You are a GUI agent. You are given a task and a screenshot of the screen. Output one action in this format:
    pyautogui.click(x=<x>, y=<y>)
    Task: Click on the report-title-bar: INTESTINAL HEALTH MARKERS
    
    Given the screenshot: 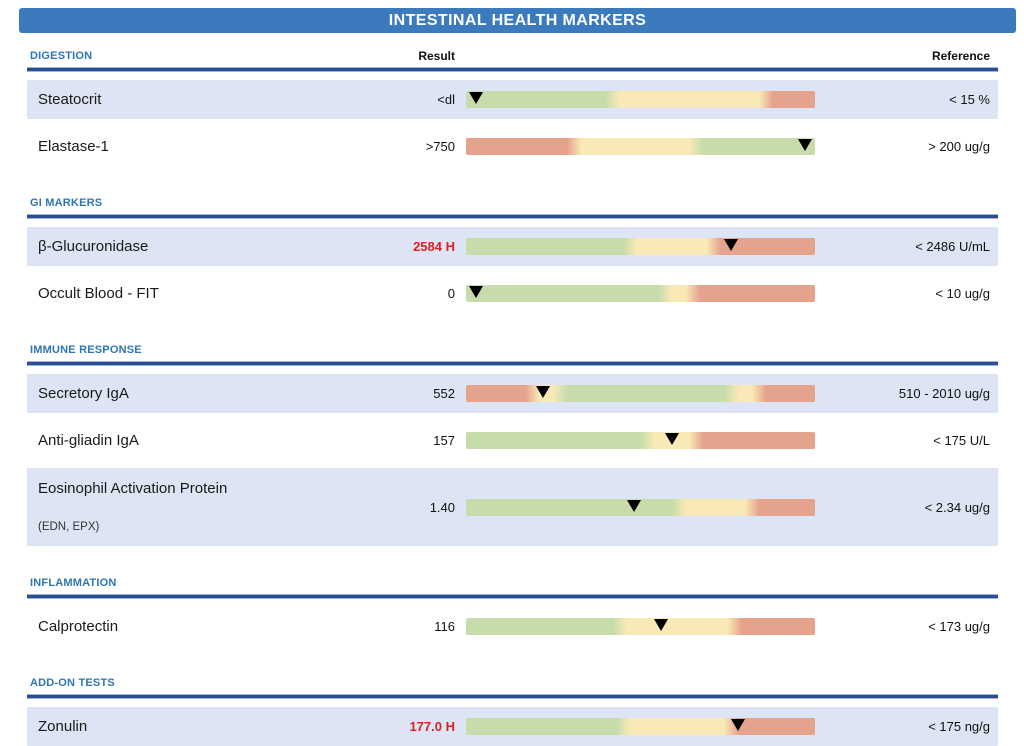 What is the action you would take?
    pyautogui.click(x=517, y=20)
    